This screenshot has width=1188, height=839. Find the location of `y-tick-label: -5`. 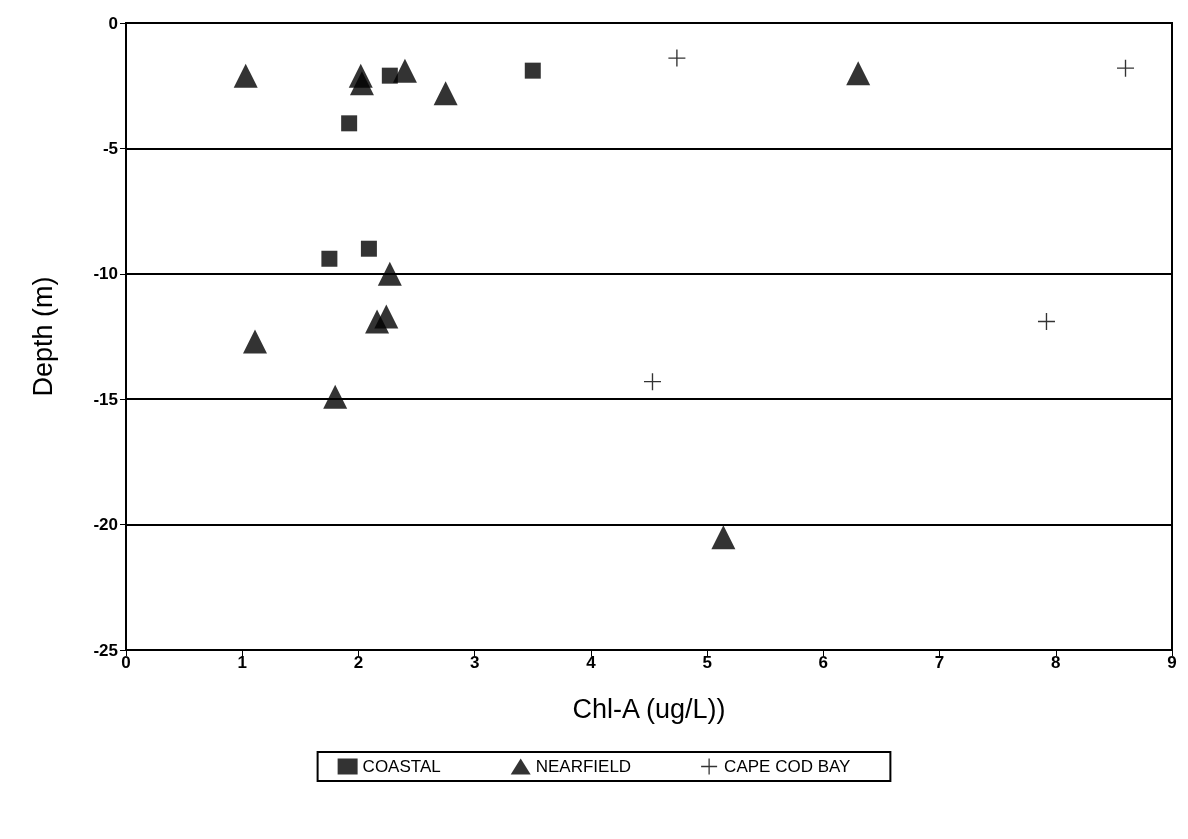

y-tick-label: -5 is located at coordinates (110, 148).